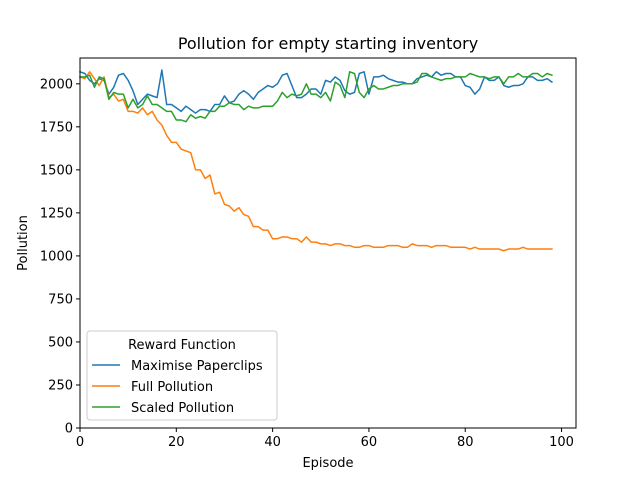 The image size is (640, 480). Describe the element at coordinates (182, 408) in the screenshot. I see `legend-entry-label: Scaled Pollution` at that location.